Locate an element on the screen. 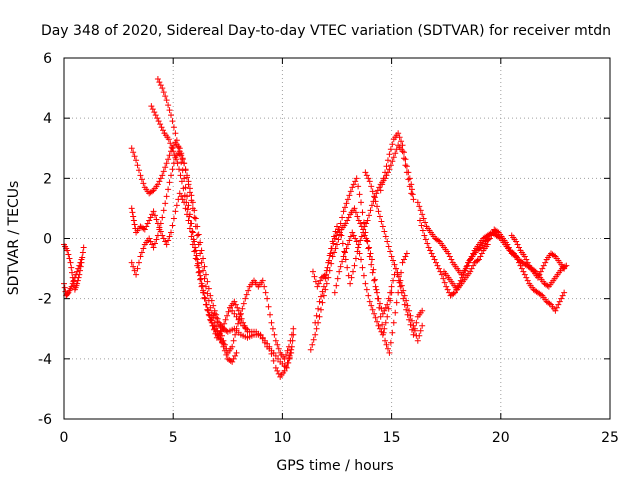 The image size is (640, 480). y-tick-labels: -6 -4 -2 0 2 4 6 is located at coordinates (45, 239).